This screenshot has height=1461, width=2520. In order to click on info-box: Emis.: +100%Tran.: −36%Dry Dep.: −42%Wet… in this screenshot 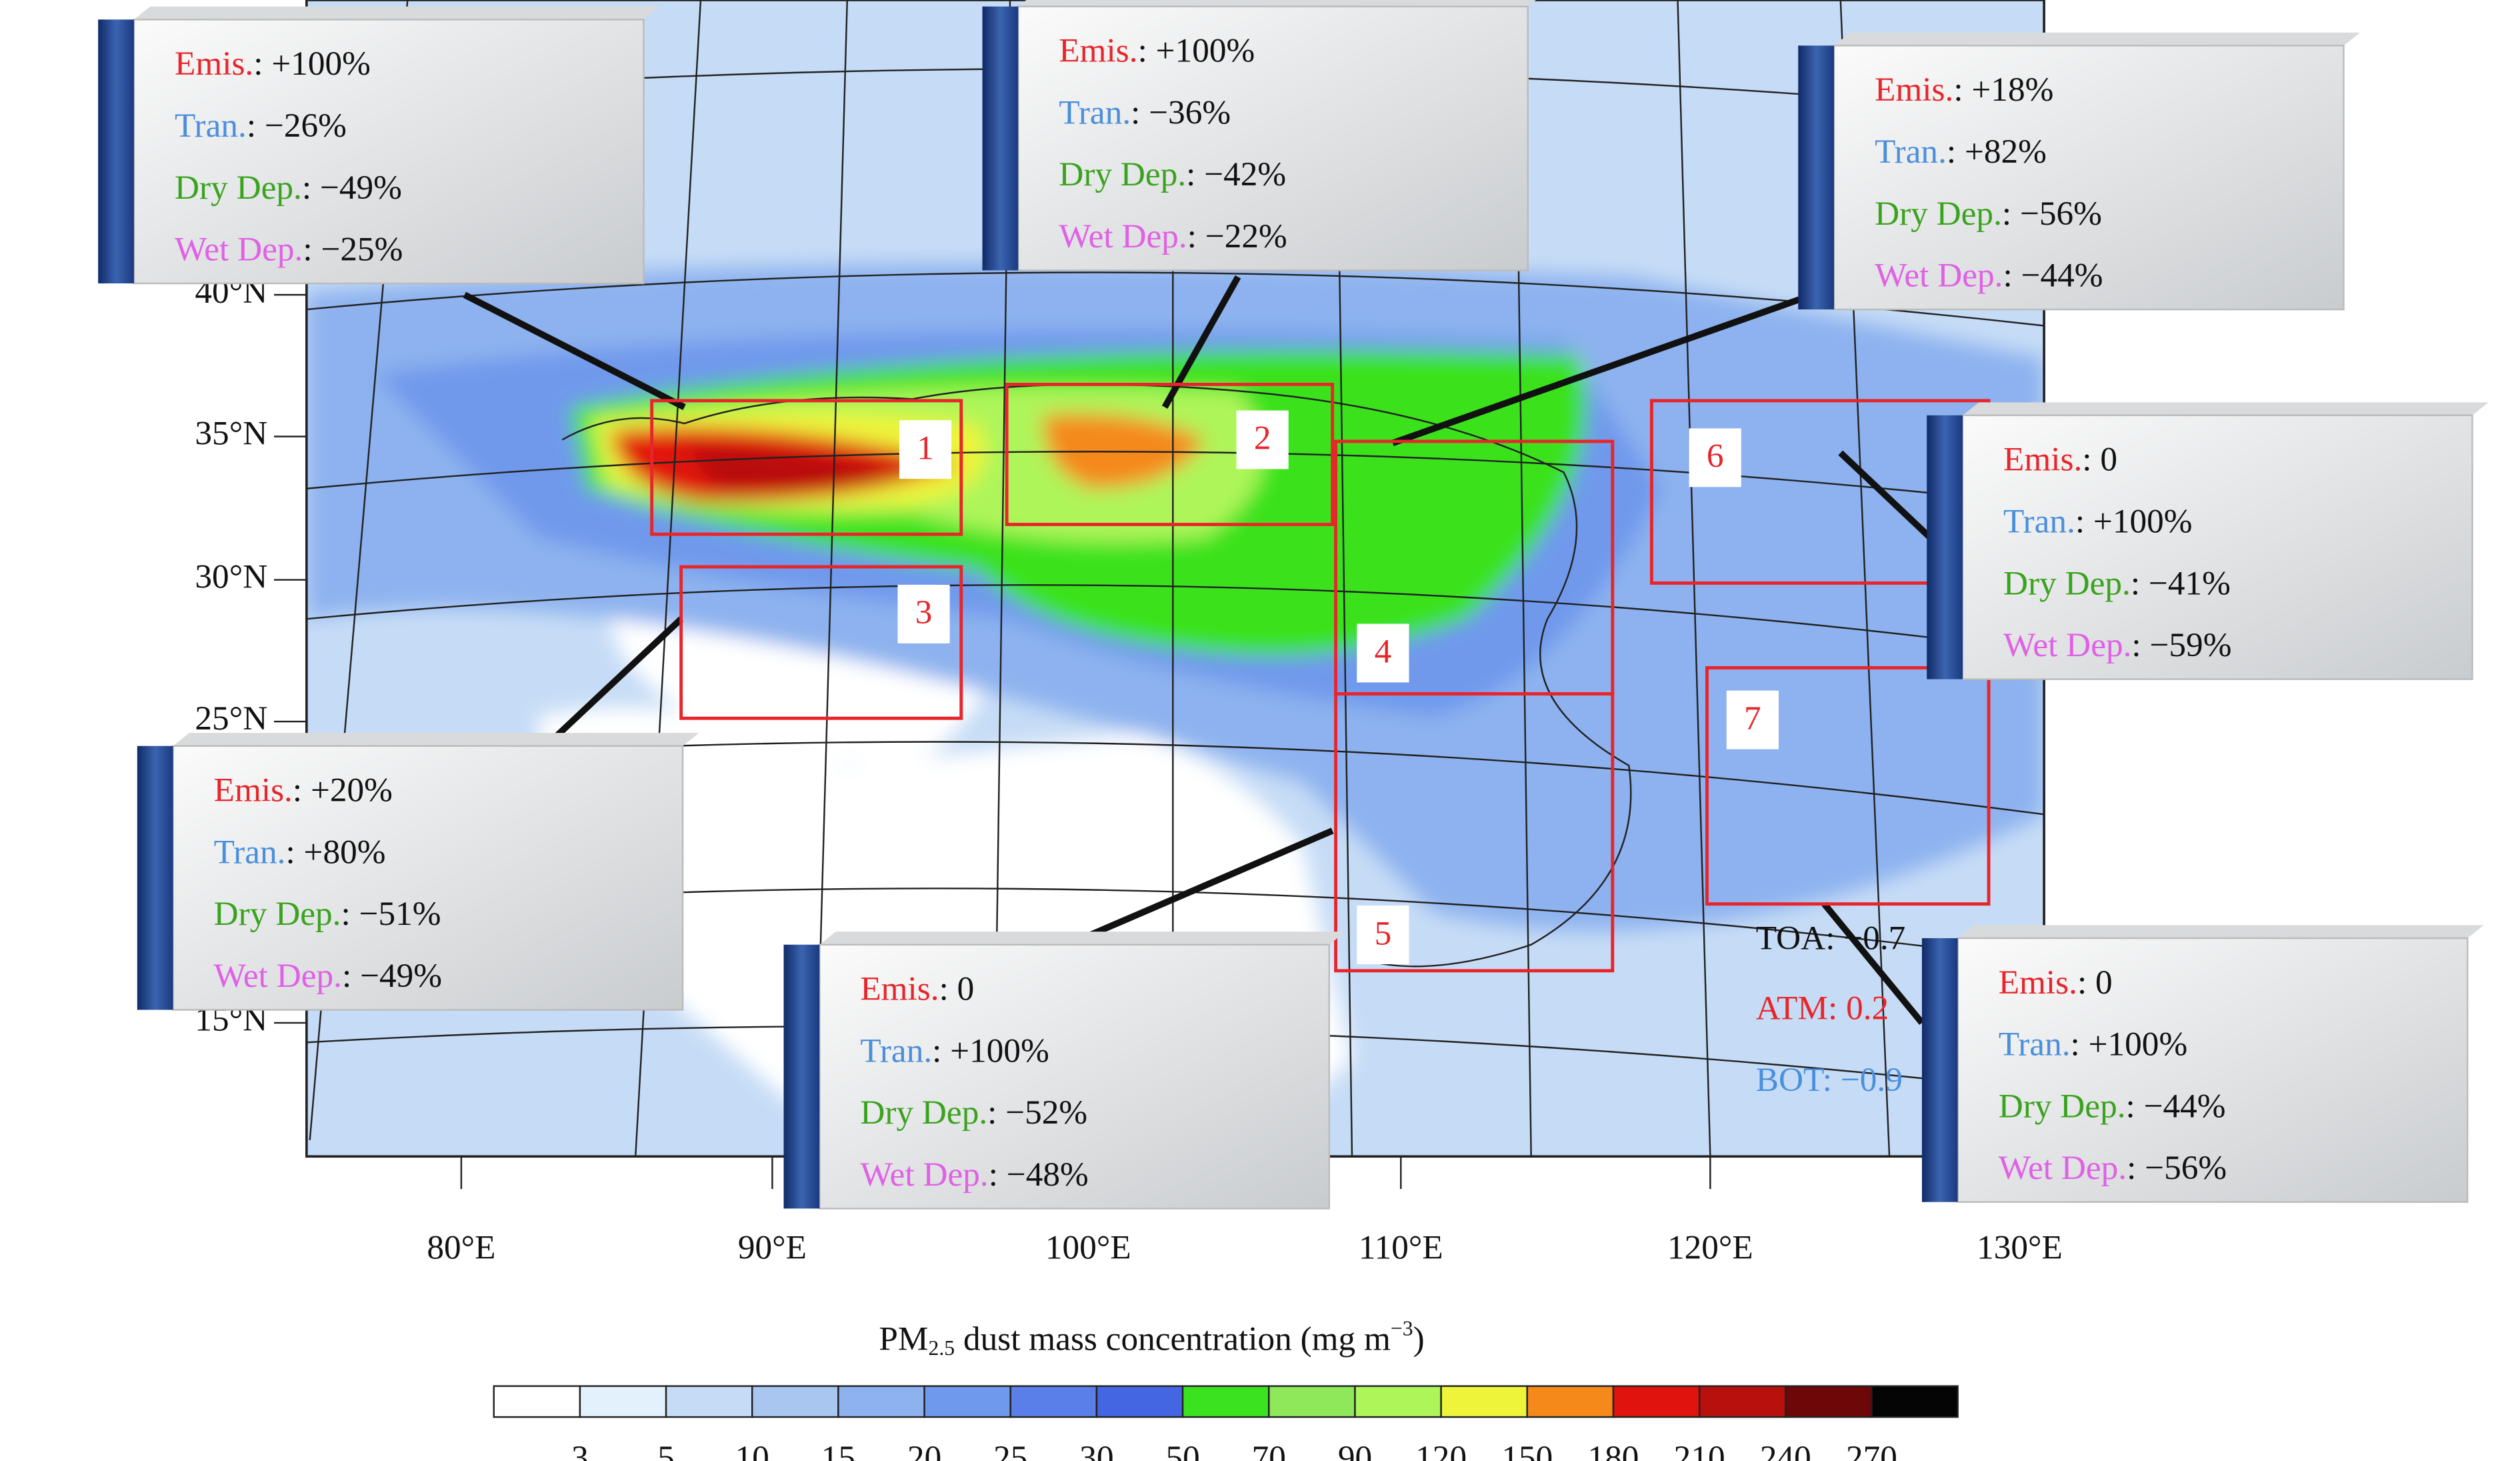, I will do `click(1259, 135)`.